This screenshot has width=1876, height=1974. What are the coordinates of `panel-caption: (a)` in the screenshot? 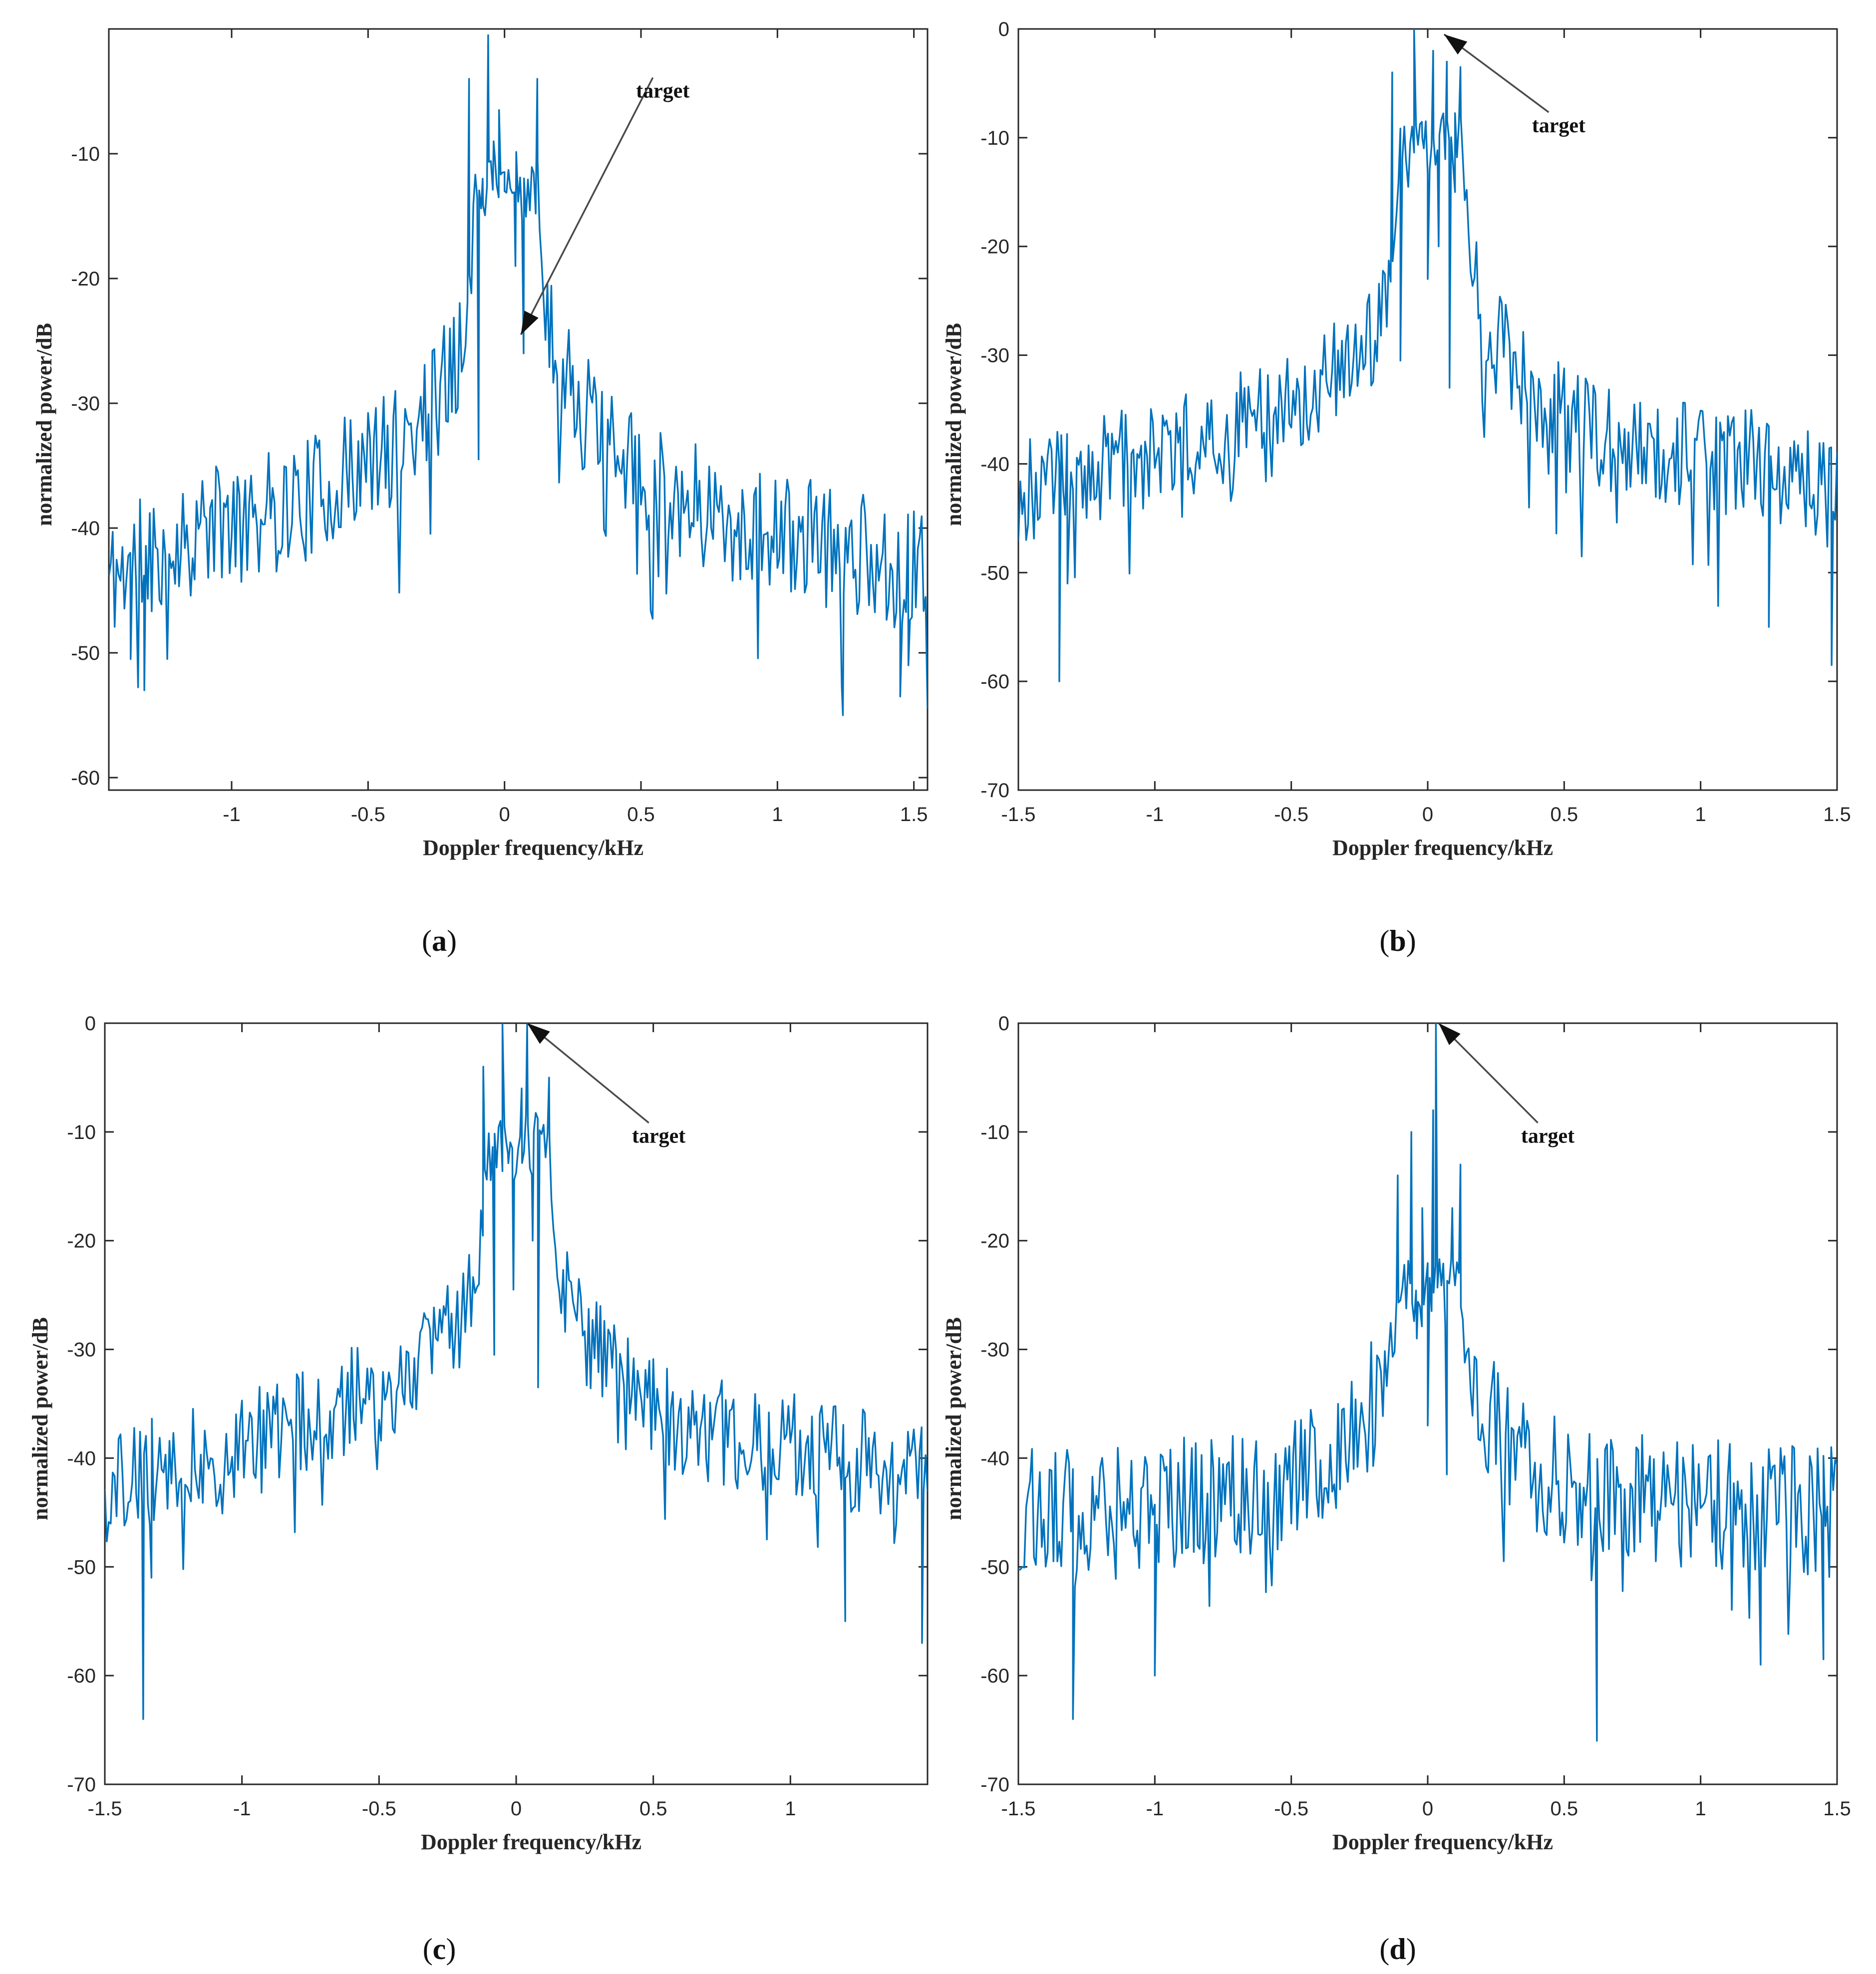 It's located at (439, 940).